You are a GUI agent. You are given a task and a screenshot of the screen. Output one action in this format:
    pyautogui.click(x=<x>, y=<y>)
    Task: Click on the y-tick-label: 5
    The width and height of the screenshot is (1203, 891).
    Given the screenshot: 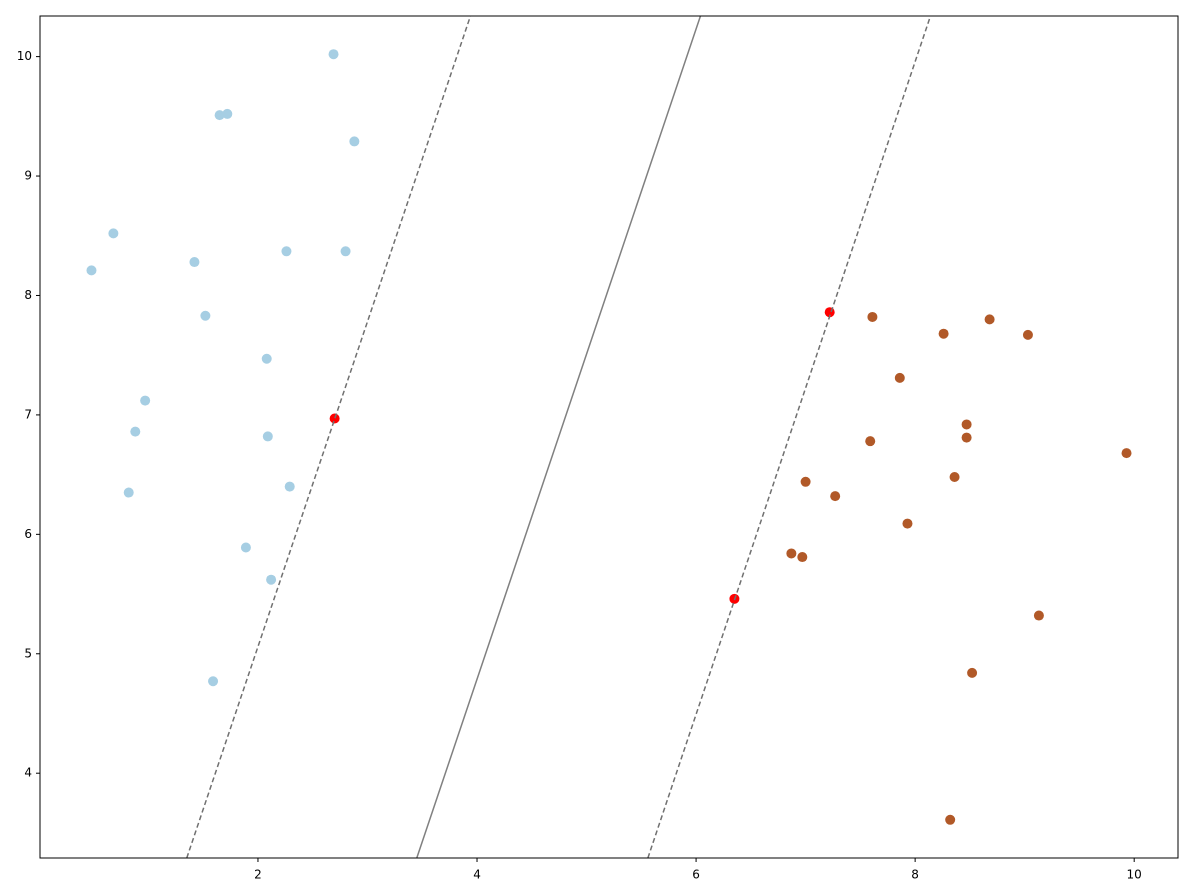 What is the action you would take?
    pyautogui.click(x=28, y=653)
    